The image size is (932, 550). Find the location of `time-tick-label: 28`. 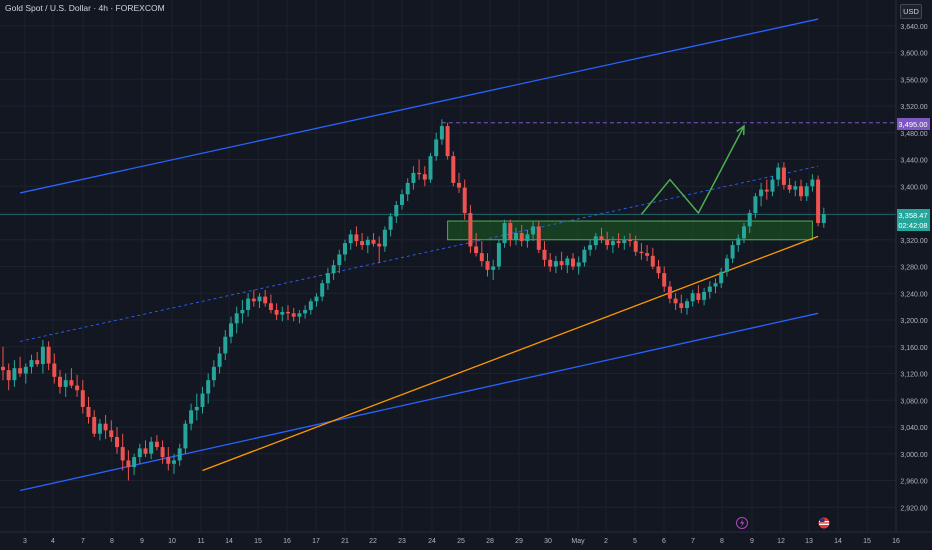

time-tick-label: 28 is located at coordinates (490, 541).